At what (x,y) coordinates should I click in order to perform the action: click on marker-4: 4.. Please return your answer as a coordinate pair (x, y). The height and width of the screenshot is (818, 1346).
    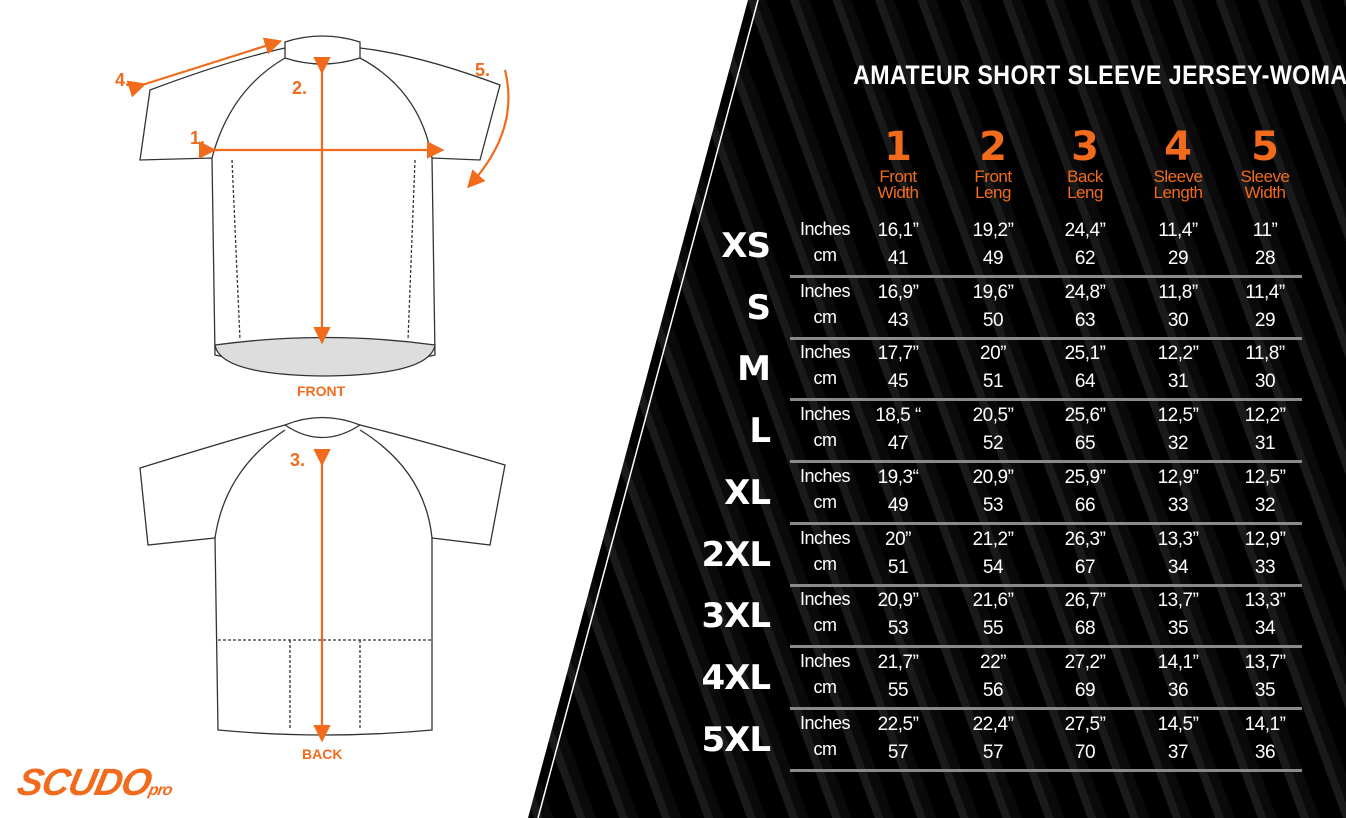
    Looking at the image, I should click on (123, 80).